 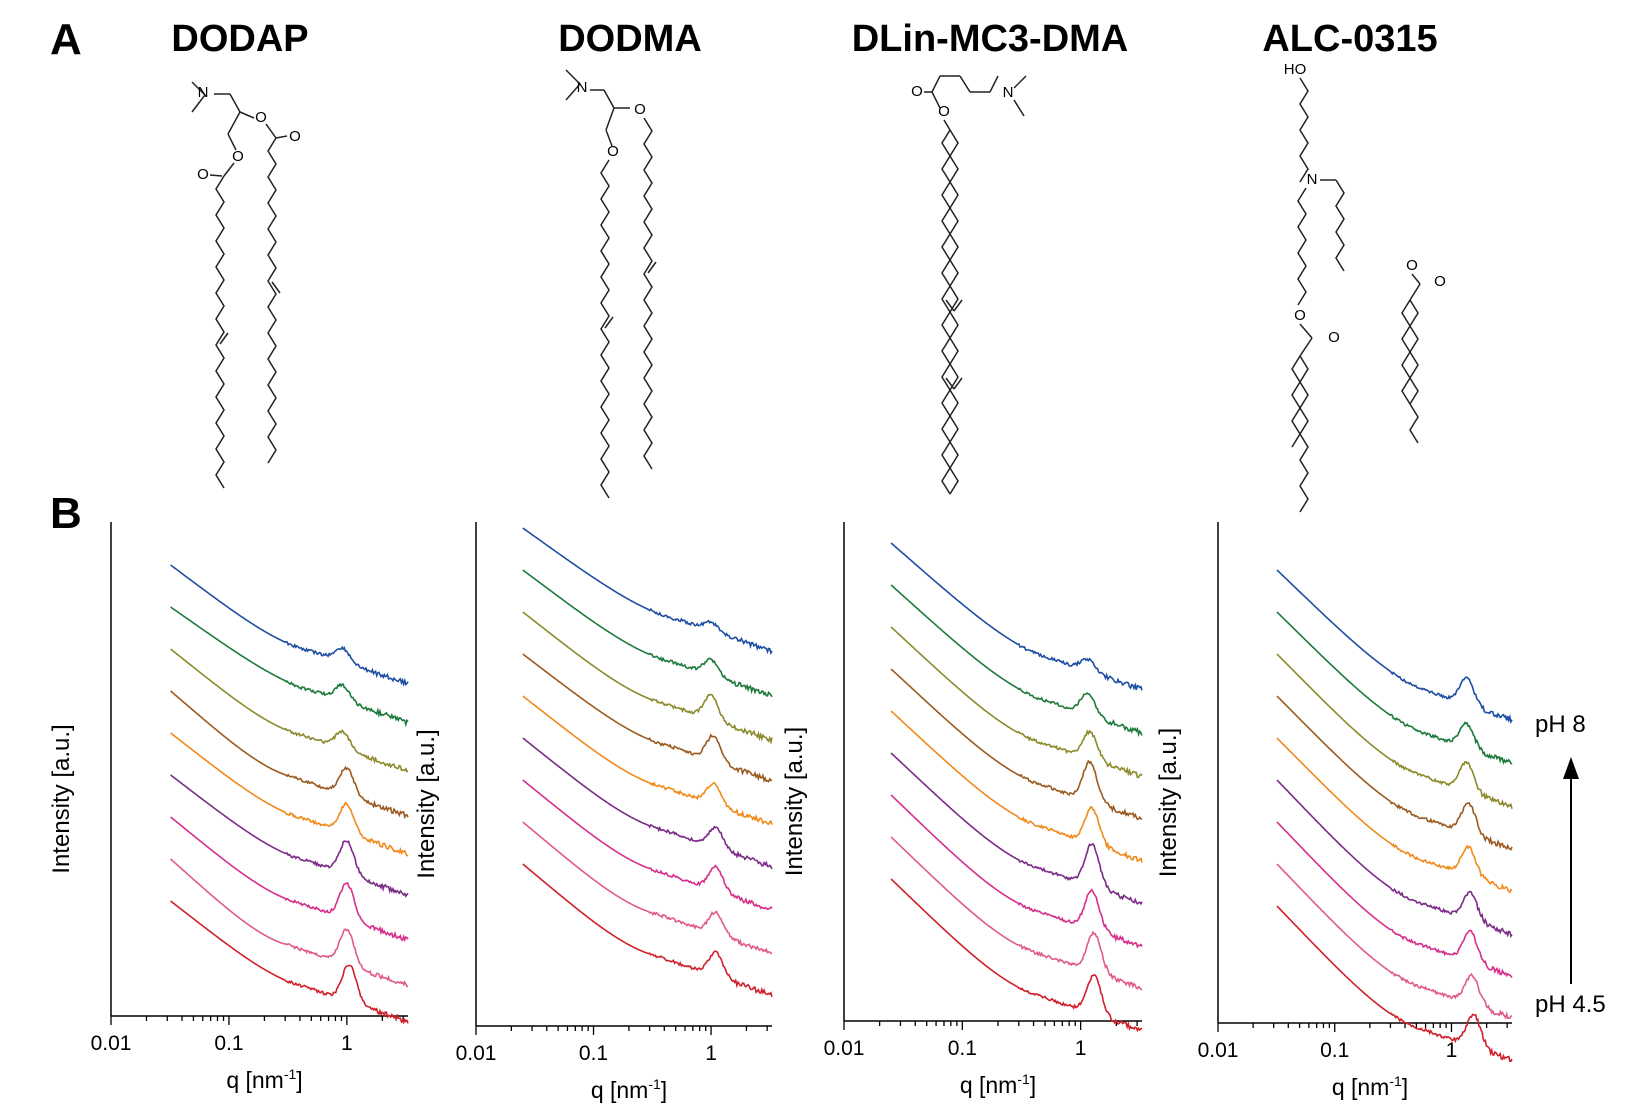 What do you see at coordinates (630, 39) in the screenshot?
I see `lipid-name-dodma: DODMA` at bounding box center [630, 39].